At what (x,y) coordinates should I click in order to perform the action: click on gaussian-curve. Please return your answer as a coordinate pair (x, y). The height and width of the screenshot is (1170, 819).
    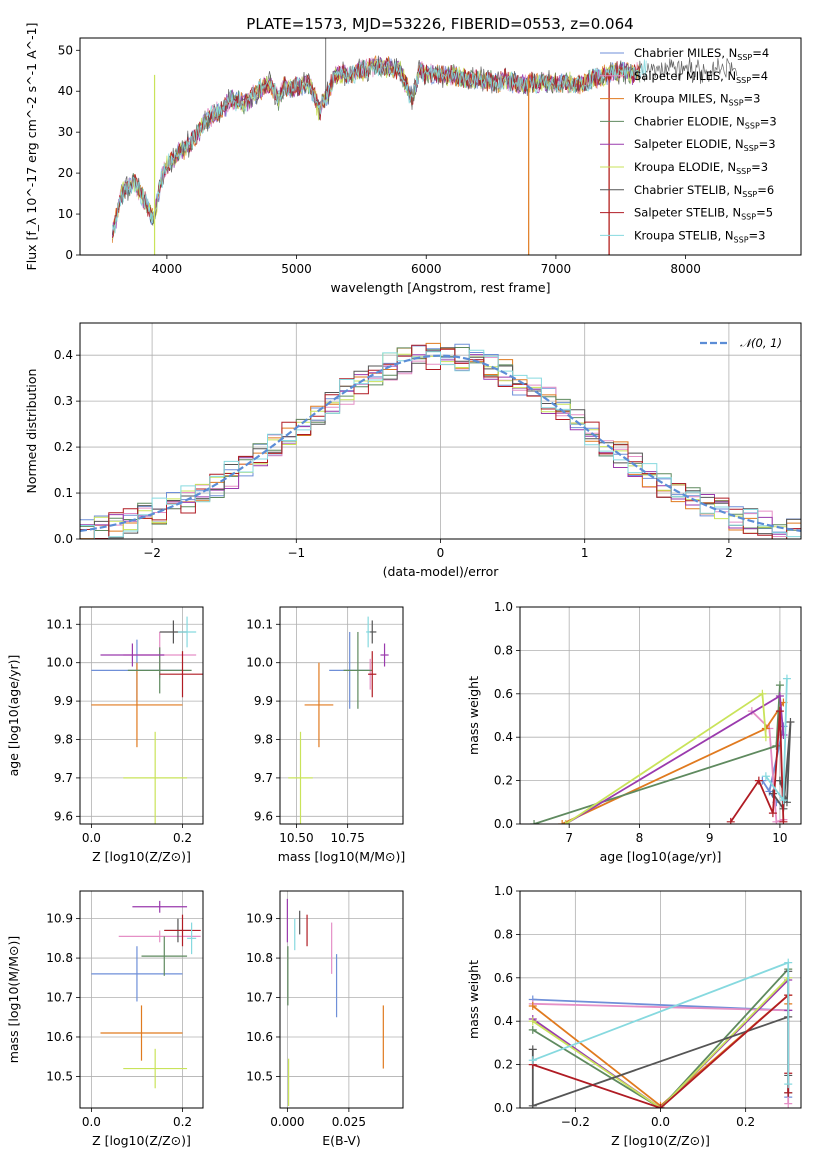
    Looking at the image, I should click on (440, 443).